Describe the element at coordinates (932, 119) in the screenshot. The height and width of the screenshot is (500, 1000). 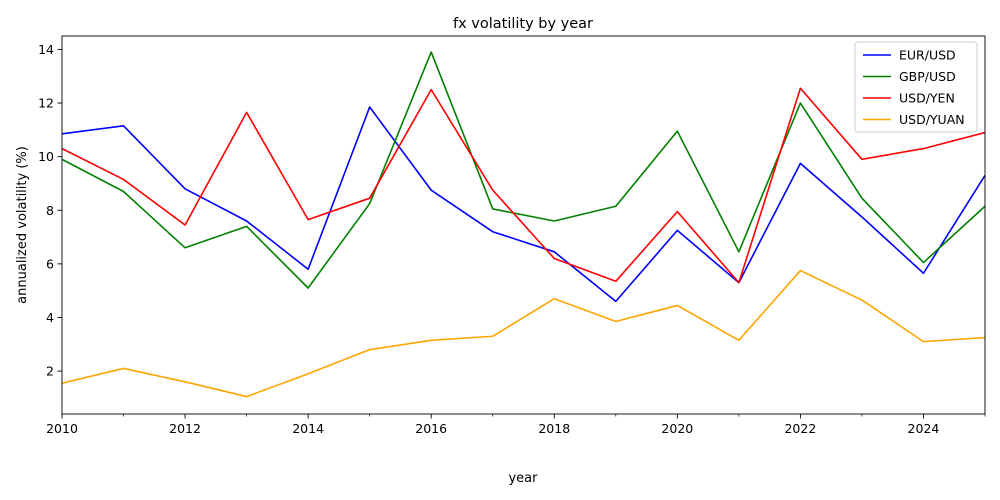
I see `legend-label: USD/YUAN` at that location.